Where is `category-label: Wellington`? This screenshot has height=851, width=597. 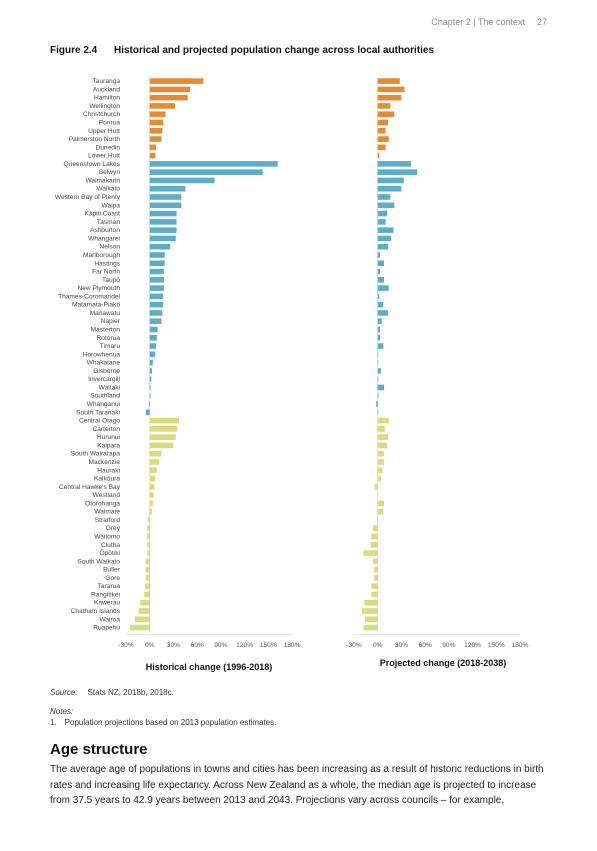 category-label: Wellington is located at coordinates (104, 106).